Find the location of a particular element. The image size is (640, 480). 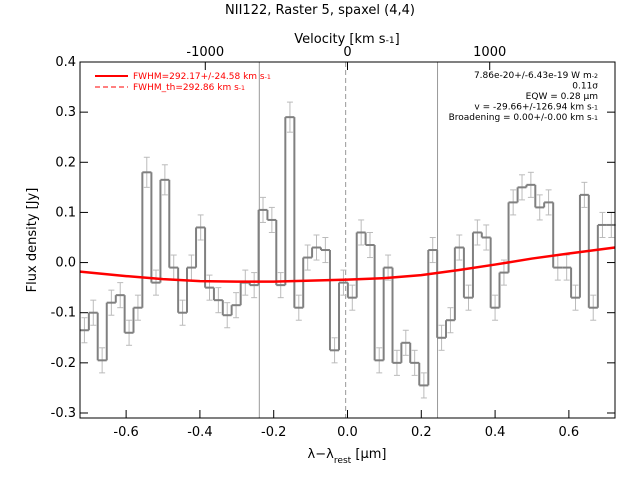

annotation-part: 0.11σ is located at coordinates (585, 87).